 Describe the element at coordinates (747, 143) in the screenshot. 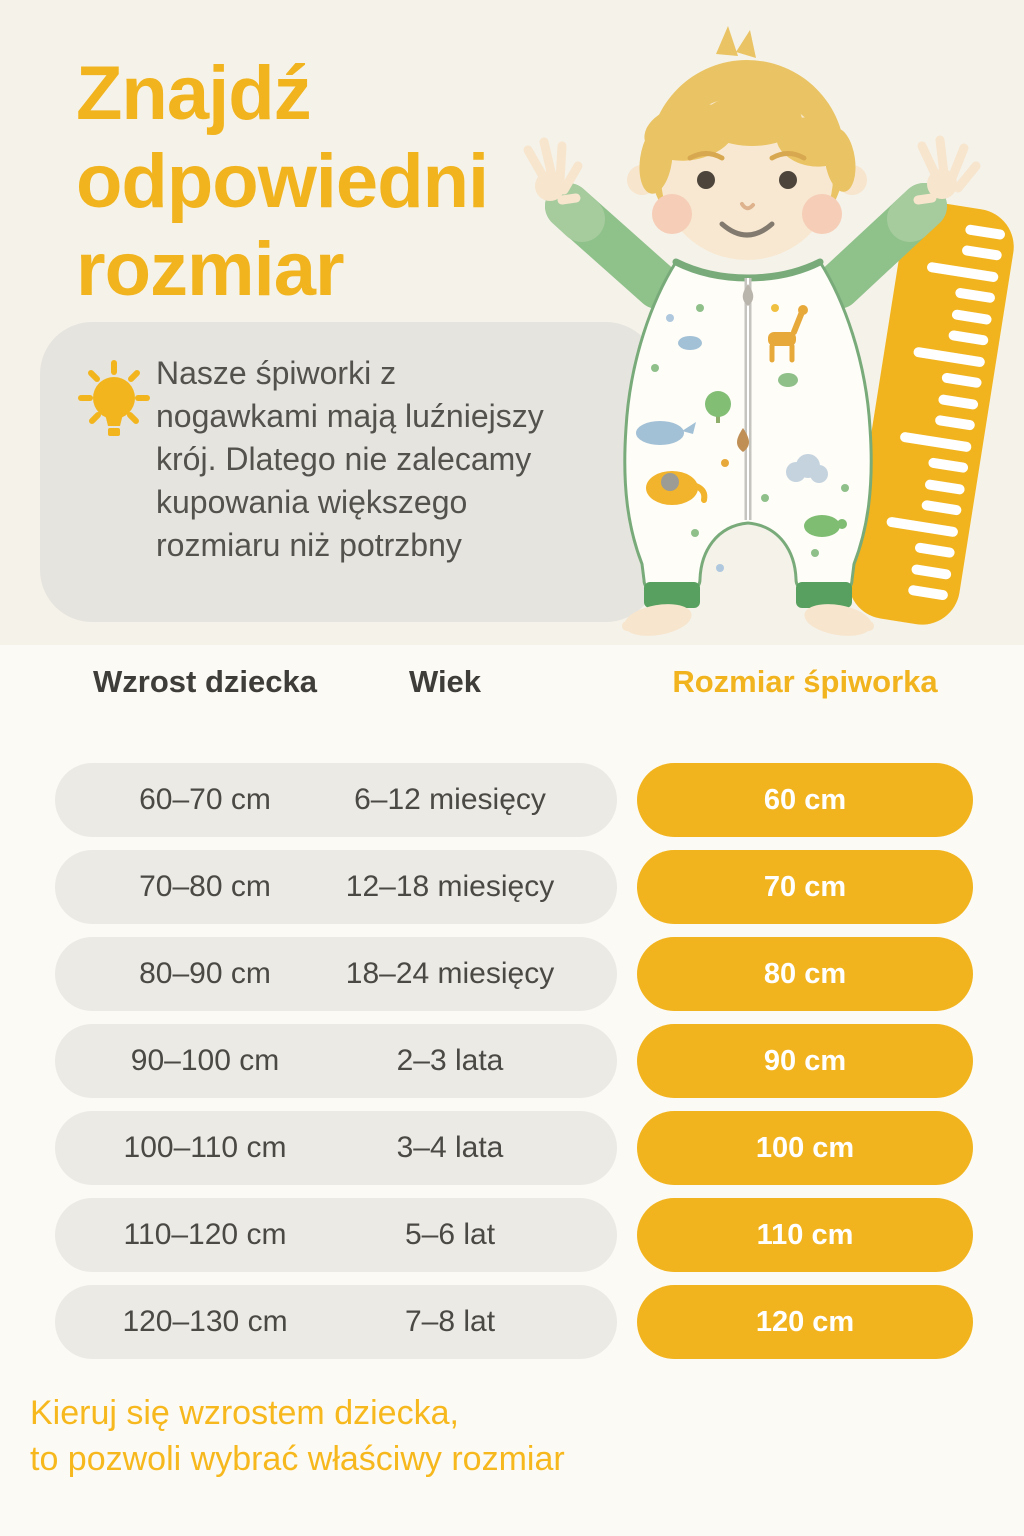

I see `child-head` at that location.